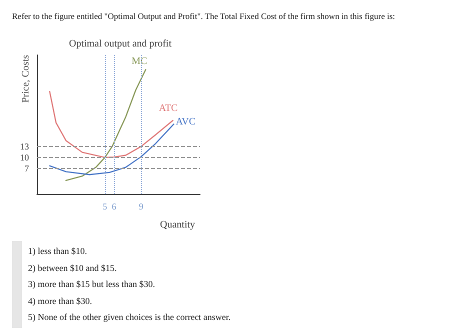 Image resolution: width=474 pixels, height=332 pixels. I want to click on text: 1) less than $10., so click(58, 251).